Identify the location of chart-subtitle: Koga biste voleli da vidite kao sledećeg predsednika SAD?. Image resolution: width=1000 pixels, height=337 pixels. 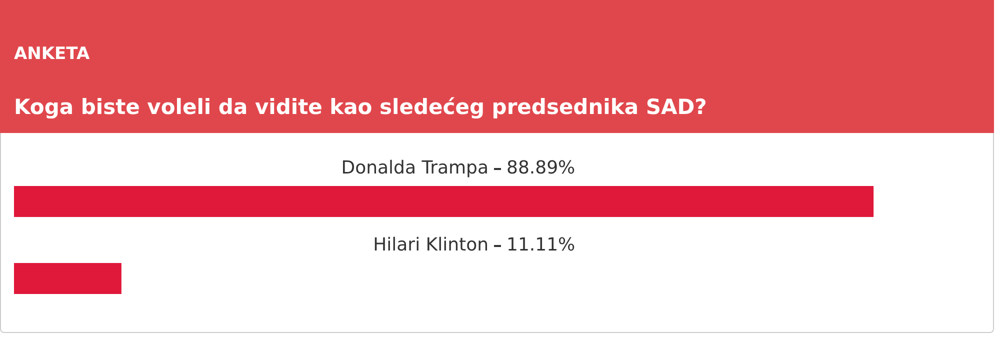
(360, 107).